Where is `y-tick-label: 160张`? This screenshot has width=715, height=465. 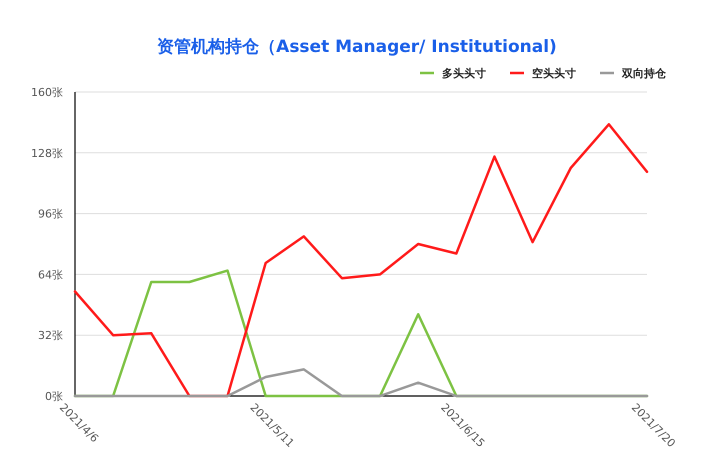 y-tick-label: 160张 is located at coordinates (47, 92).